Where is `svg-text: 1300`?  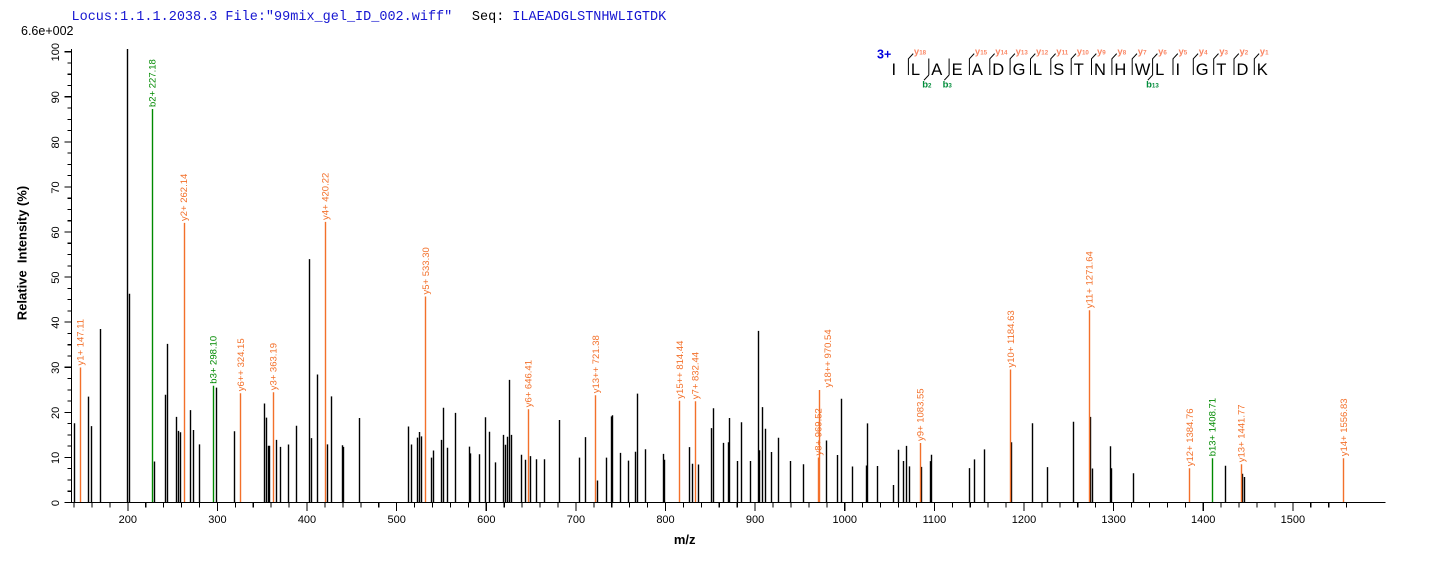 svg-text: 1300 is located at coordinates (1113, 520).